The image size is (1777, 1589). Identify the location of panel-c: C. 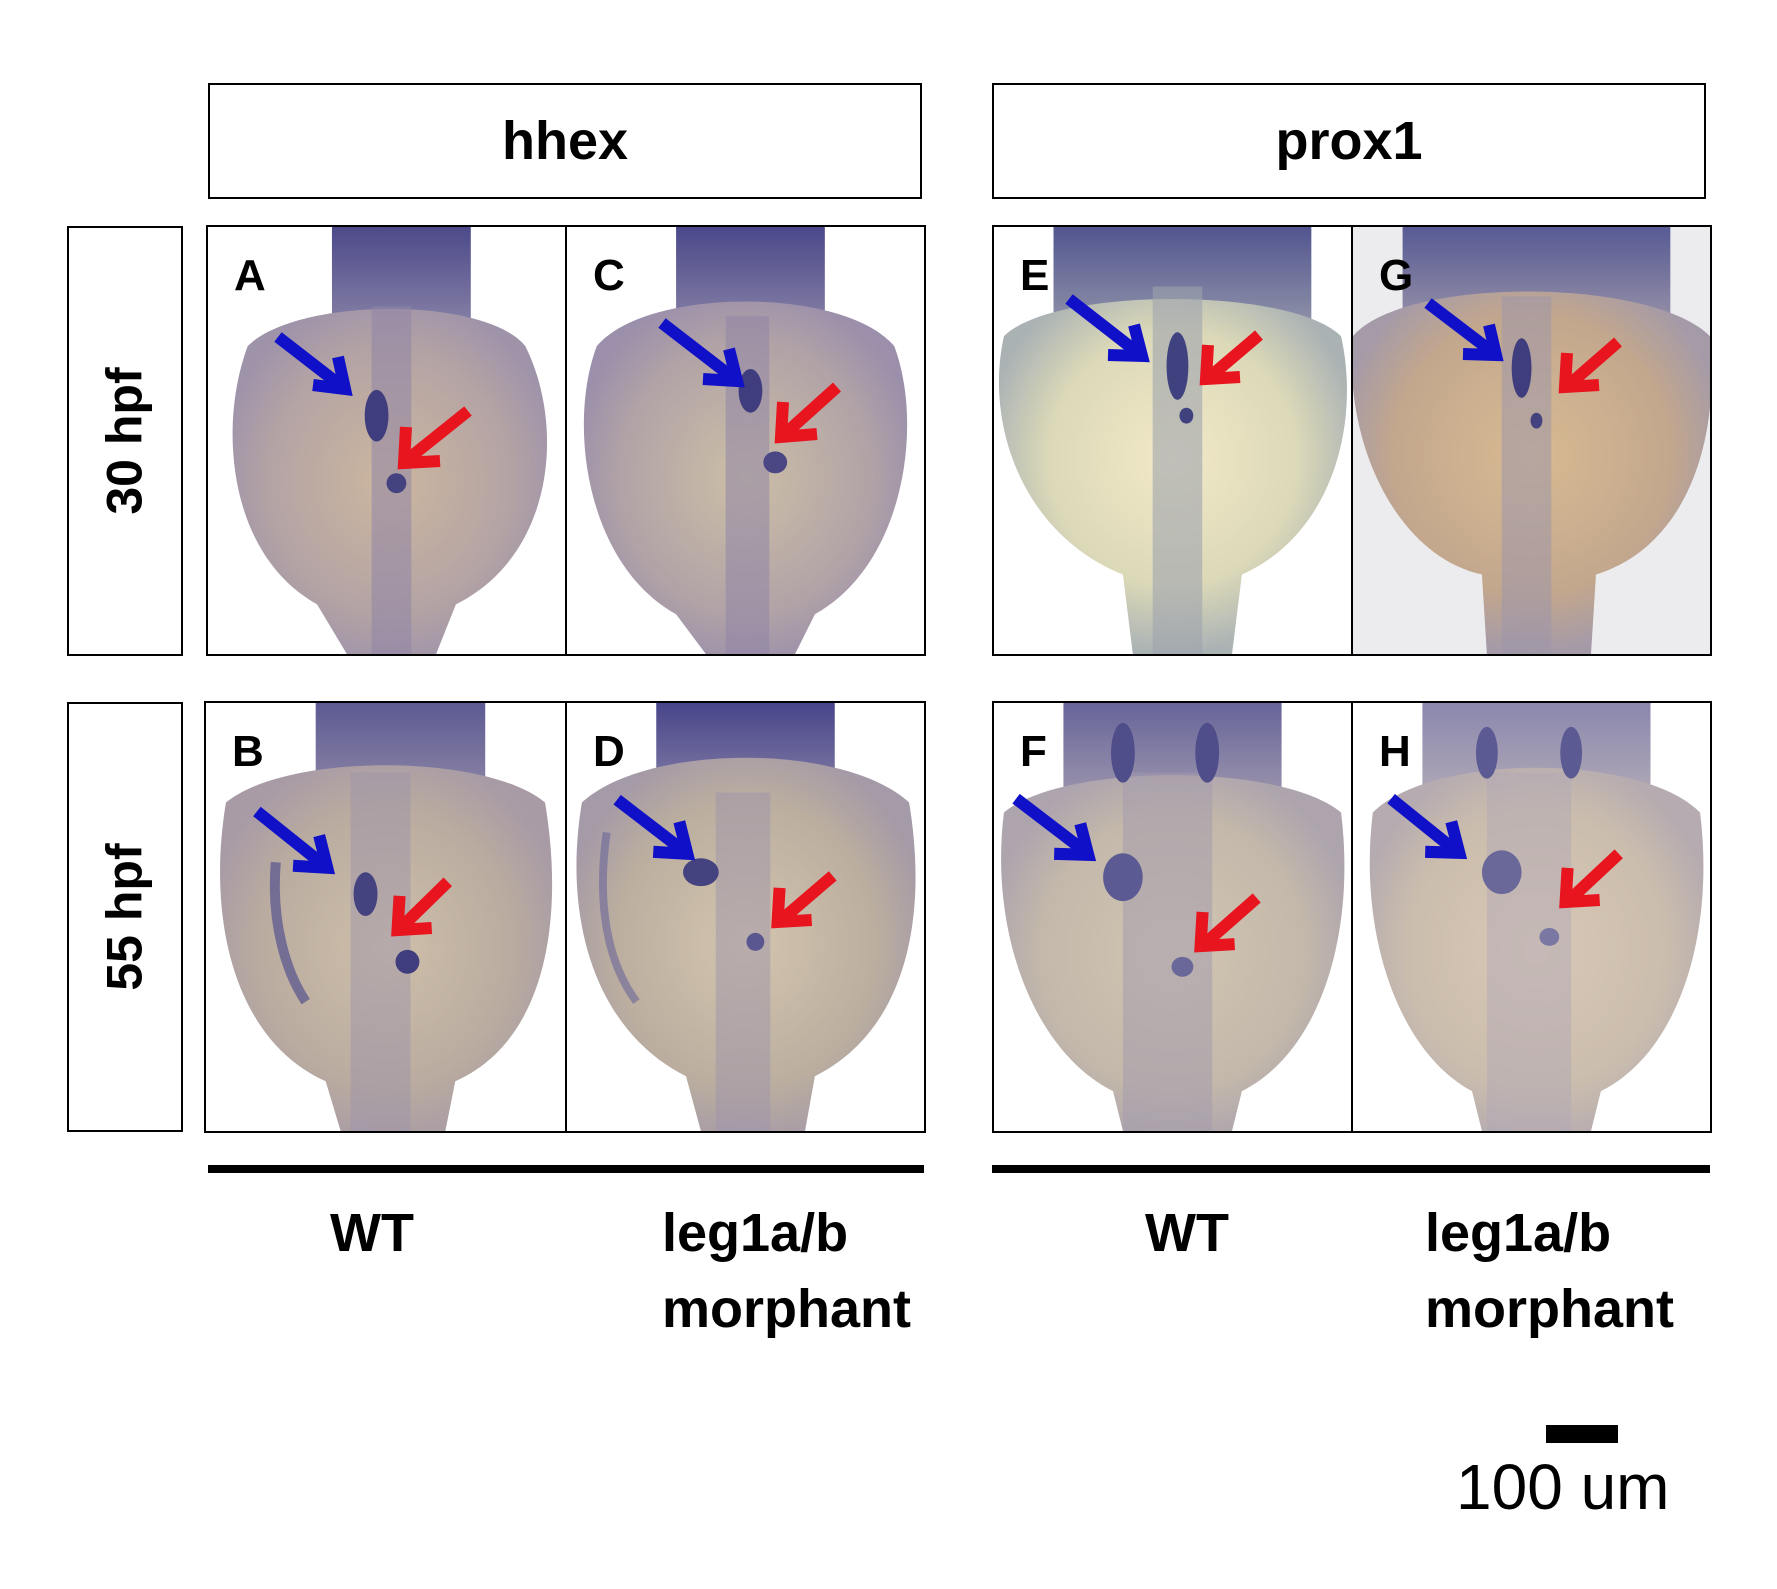
(745, 440).